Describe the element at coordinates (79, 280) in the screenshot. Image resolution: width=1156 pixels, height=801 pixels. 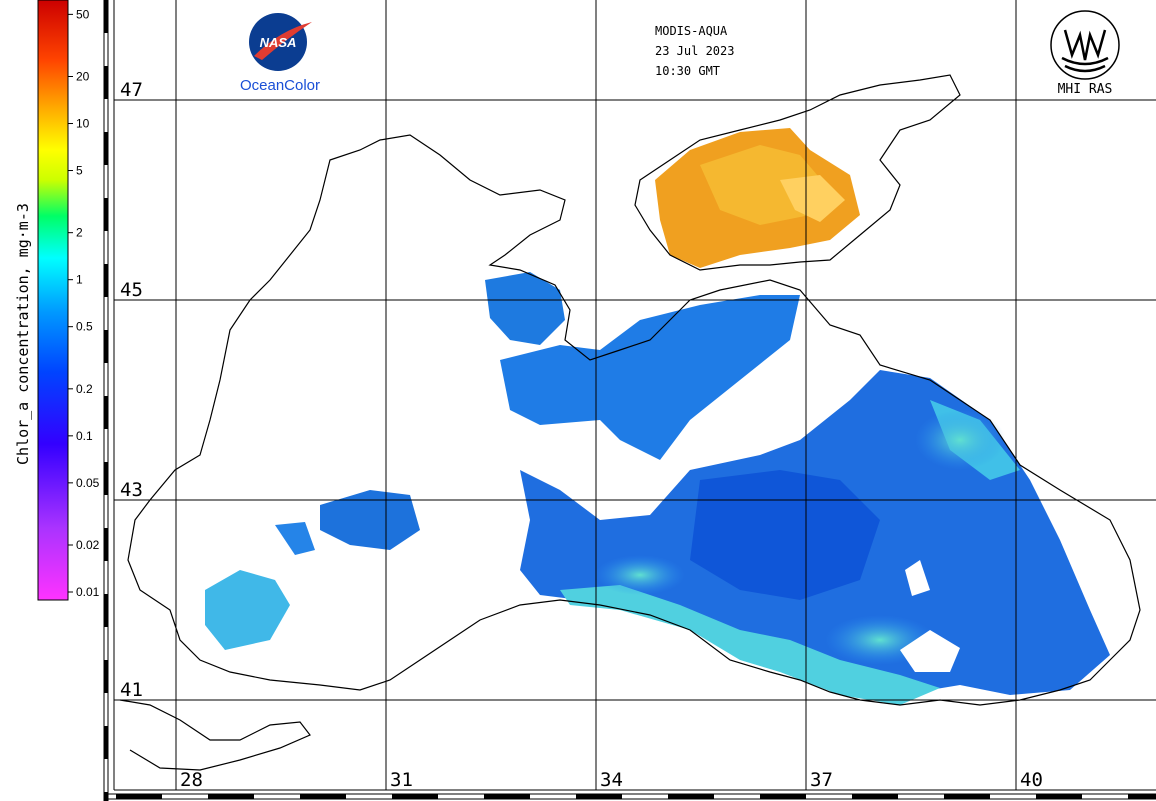
I see `colorbar-tick-label: 1` at that location.